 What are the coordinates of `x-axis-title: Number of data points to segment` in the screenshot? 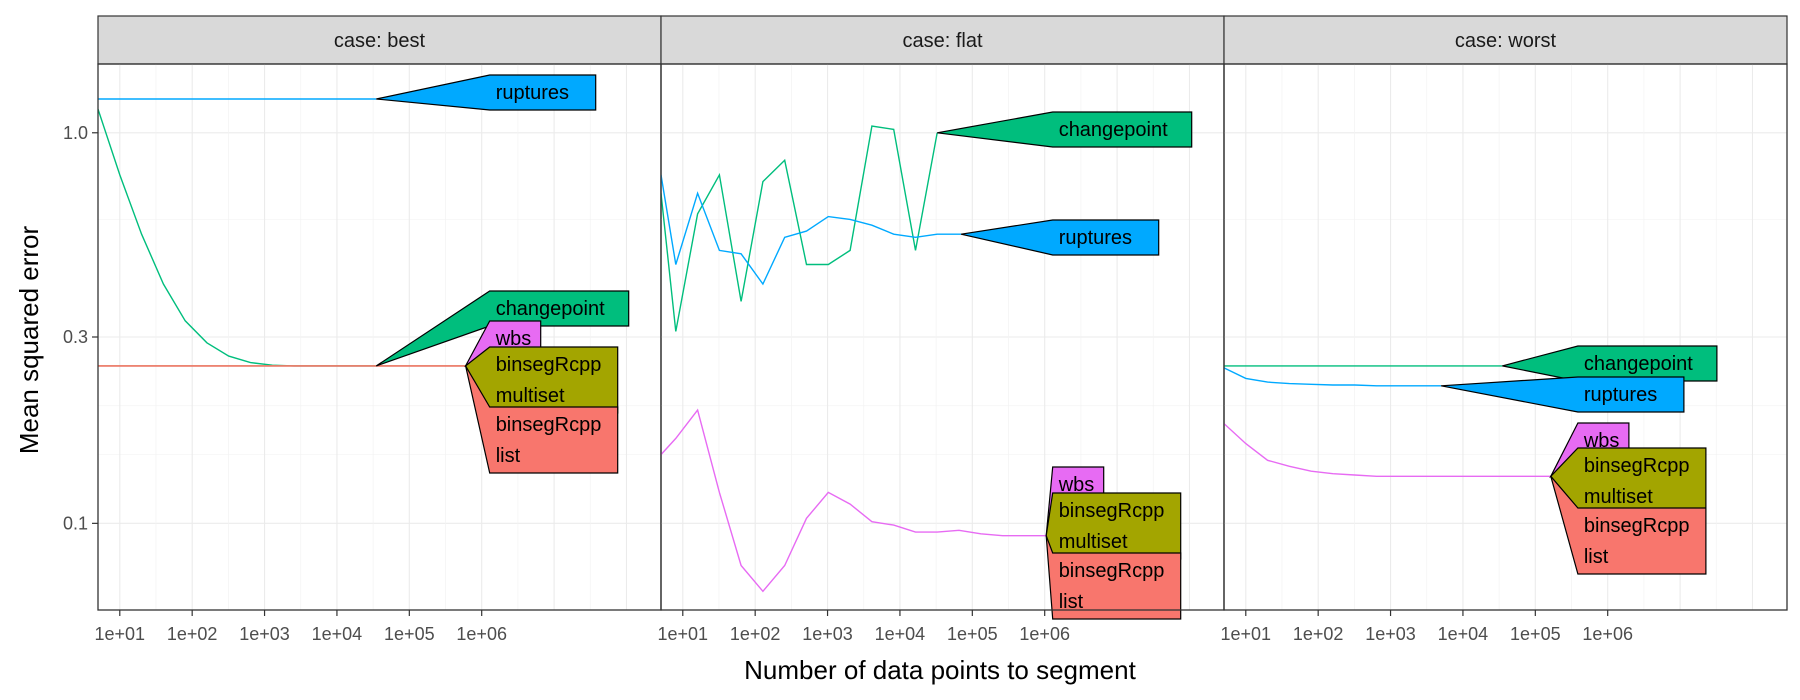 It's located at (940, 670).